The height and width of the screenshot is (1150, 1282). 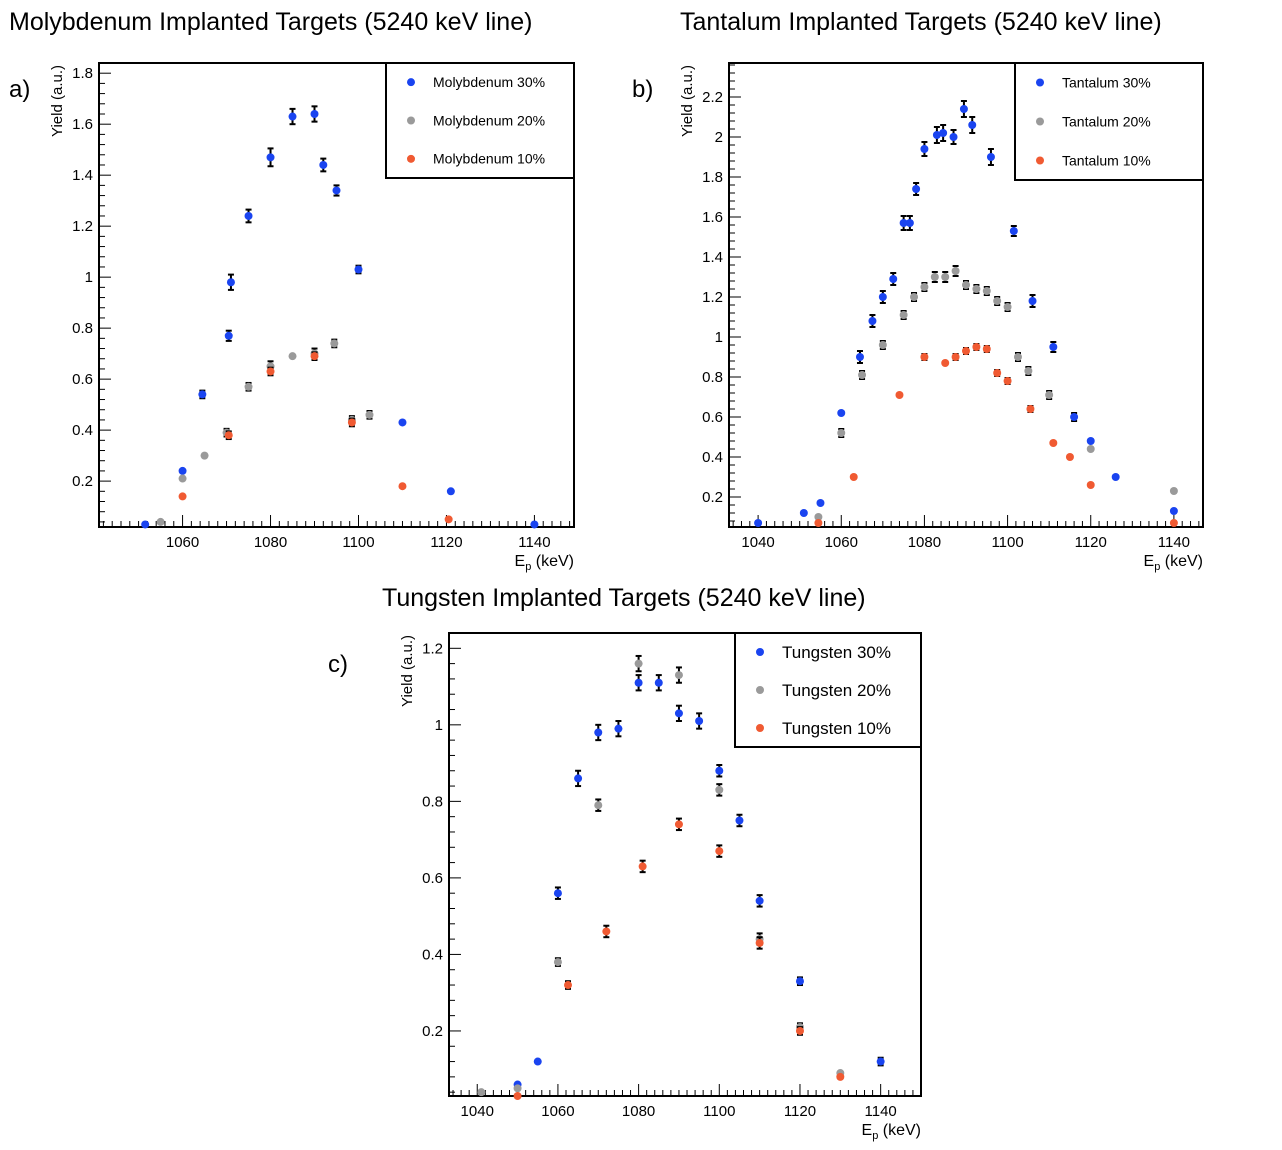 I want to click on chart-c-y-tick-label: 1.2, so click(x=432, y=648).